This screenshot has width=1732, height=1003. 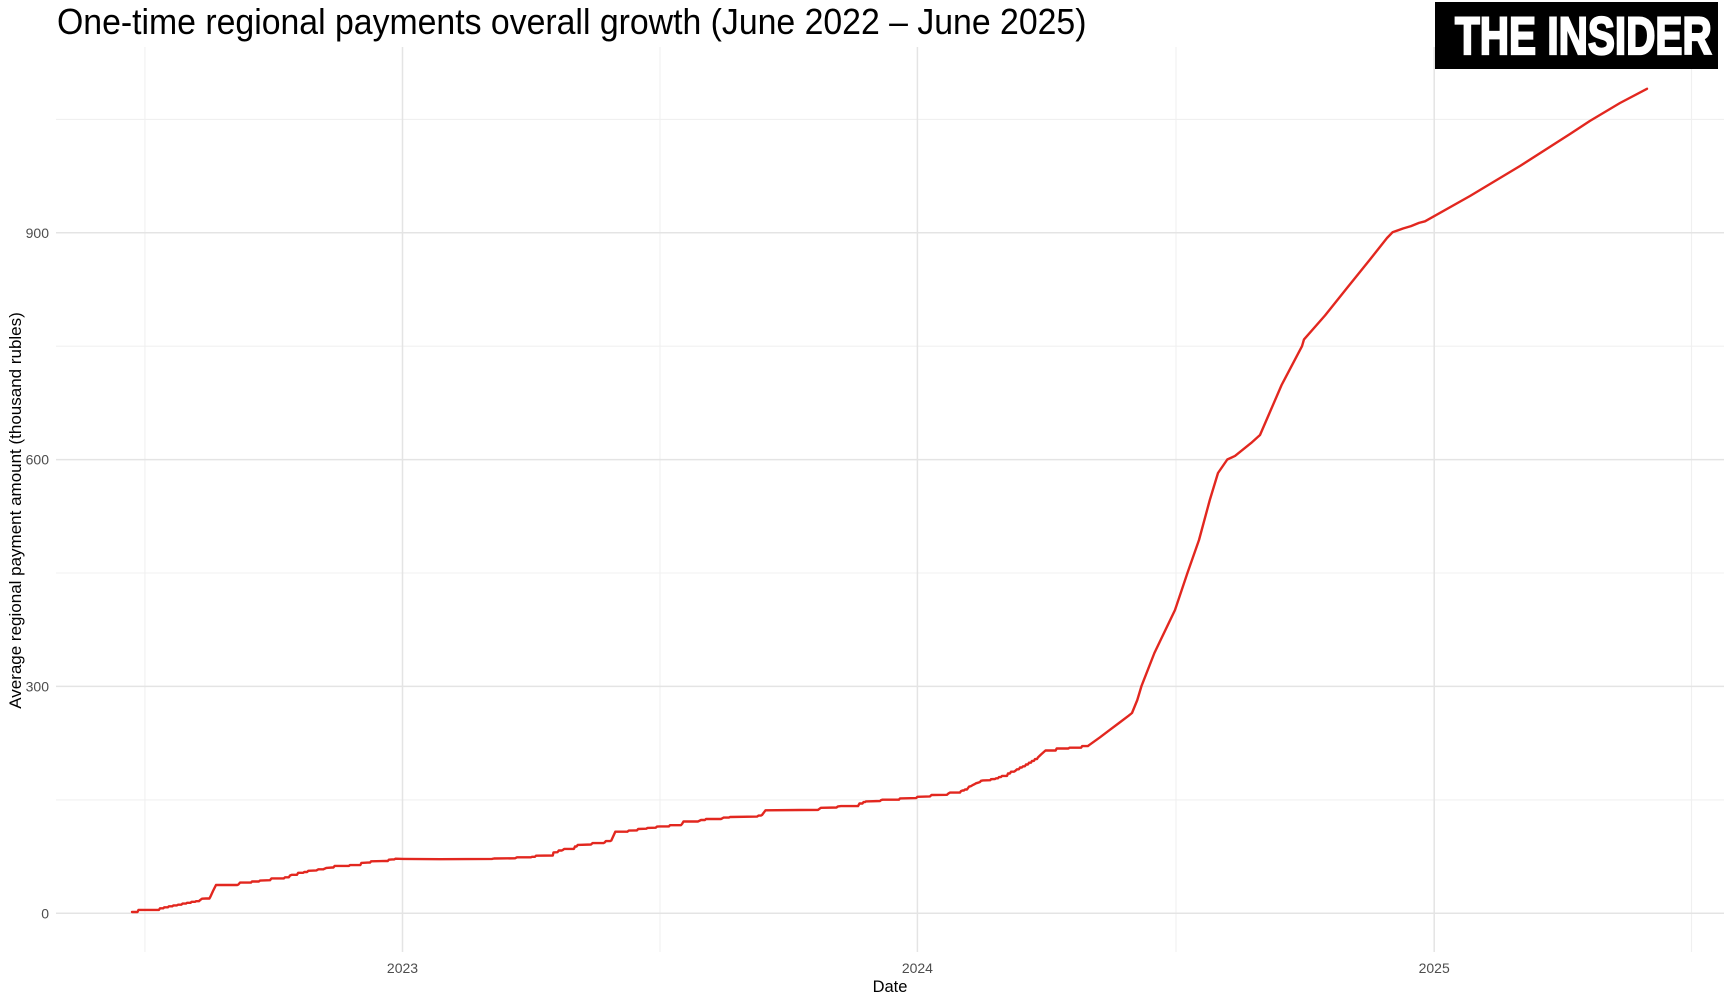 What do you see at coordinates (38, 460) in the screenshot?
I see `svg-text: 600` at bounding box center [38, 460].